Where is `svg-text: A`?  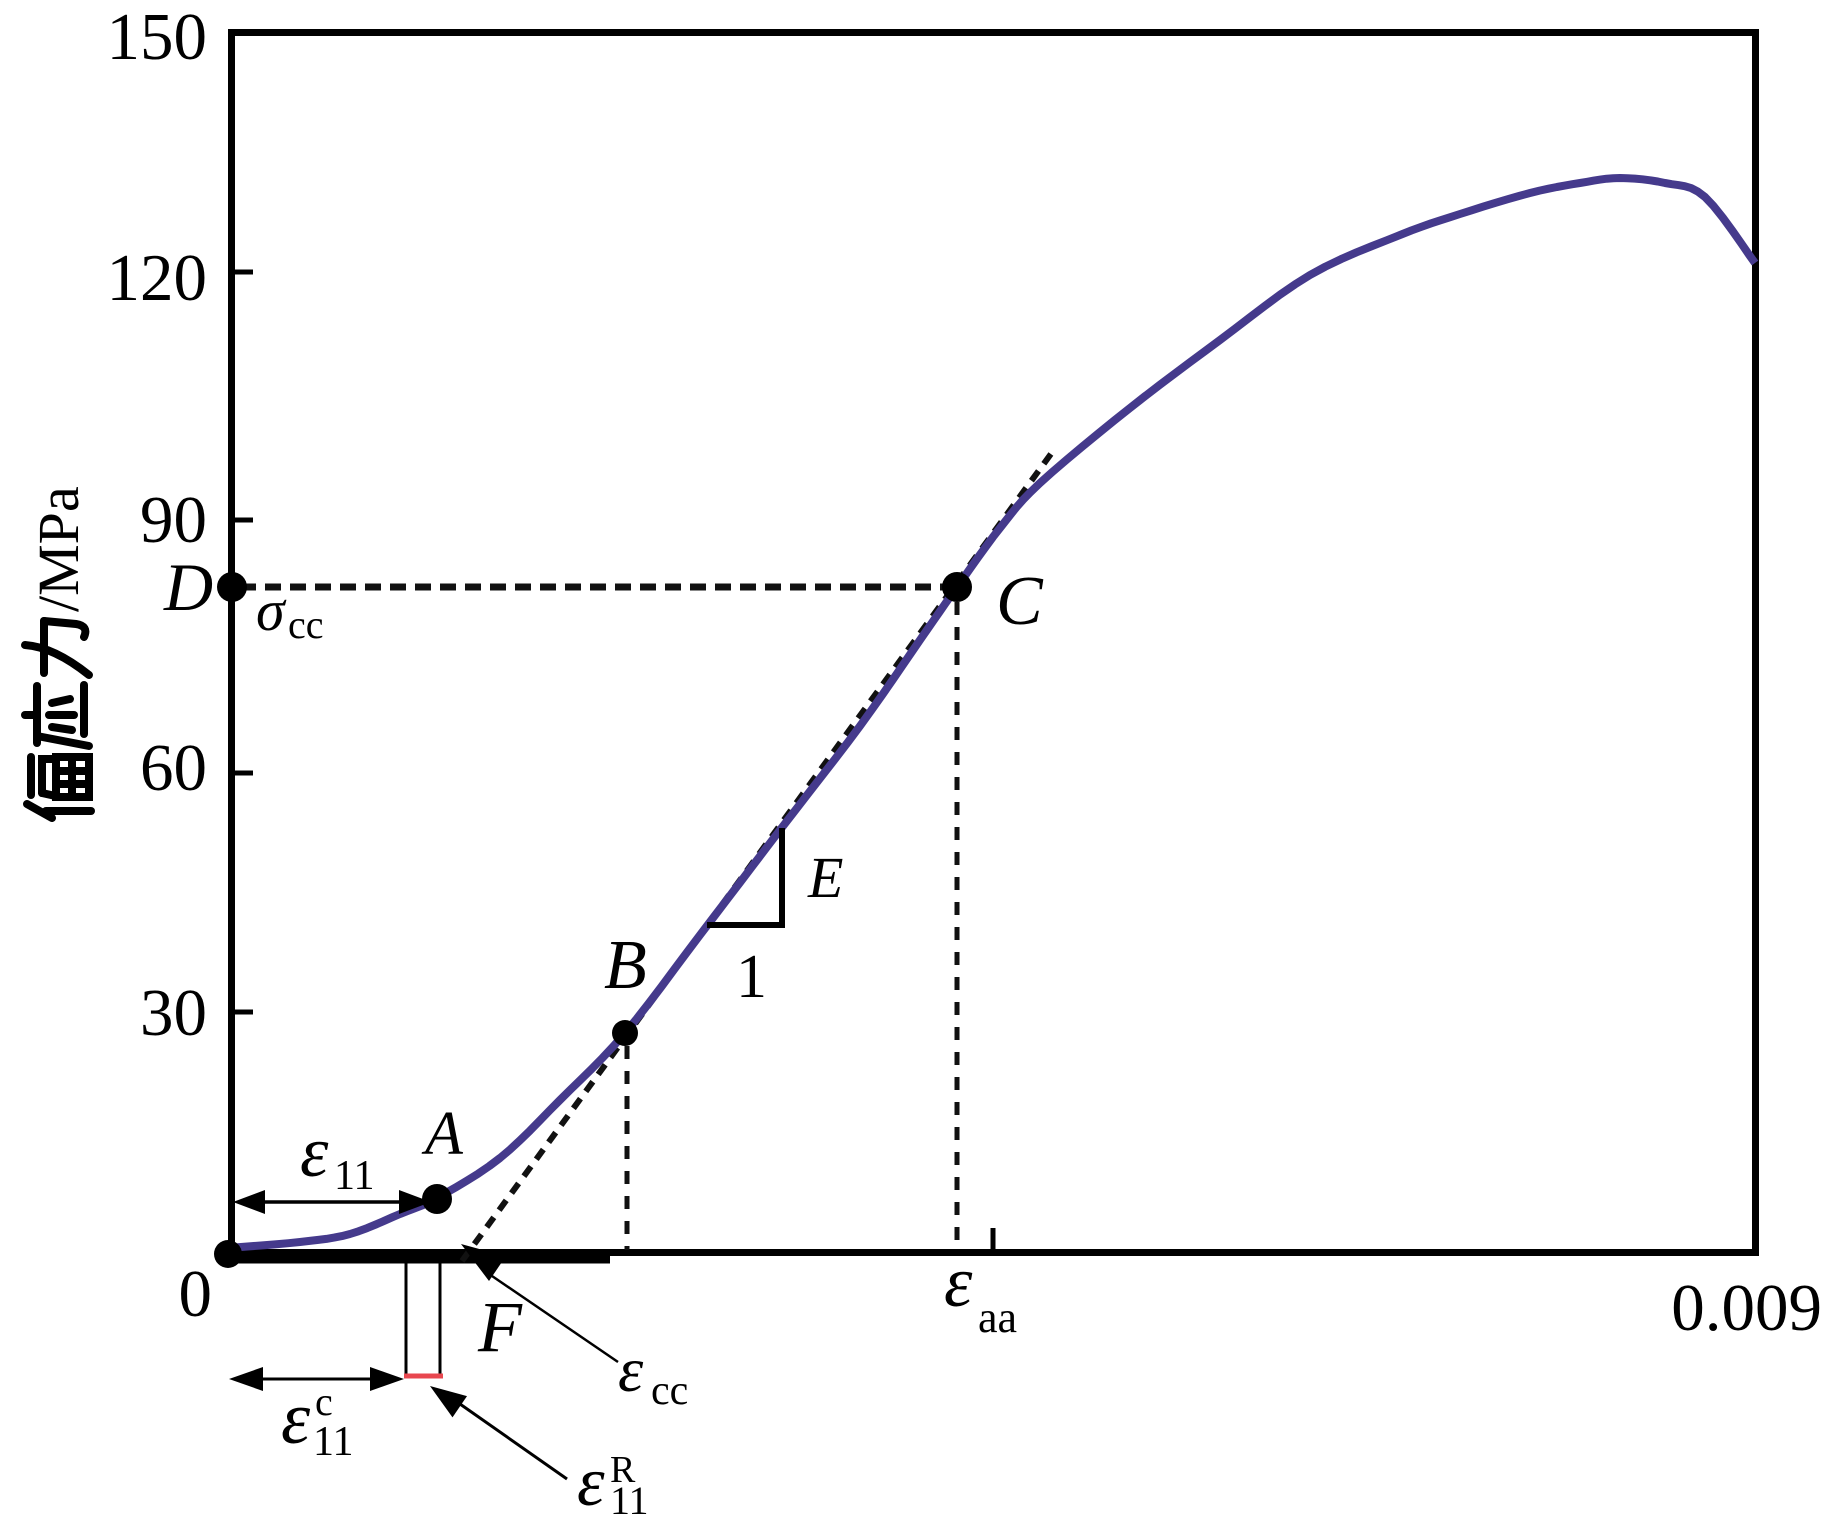
svg-text: A is located at coordinates (442, 1134).